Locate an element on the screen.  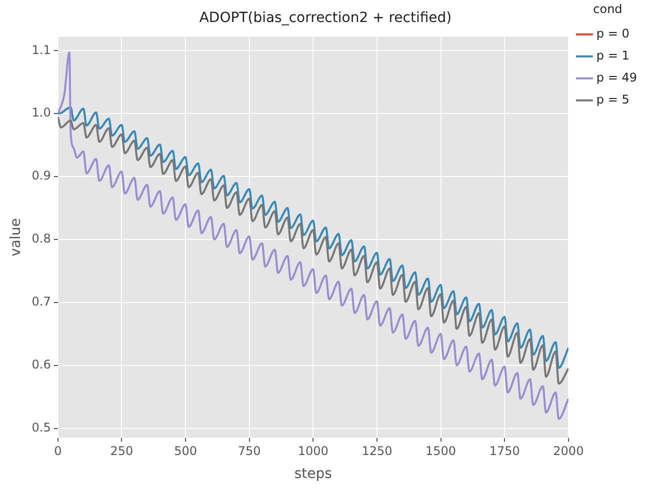
y-tick-label: 0.5 is located at coordinates (41, 427).